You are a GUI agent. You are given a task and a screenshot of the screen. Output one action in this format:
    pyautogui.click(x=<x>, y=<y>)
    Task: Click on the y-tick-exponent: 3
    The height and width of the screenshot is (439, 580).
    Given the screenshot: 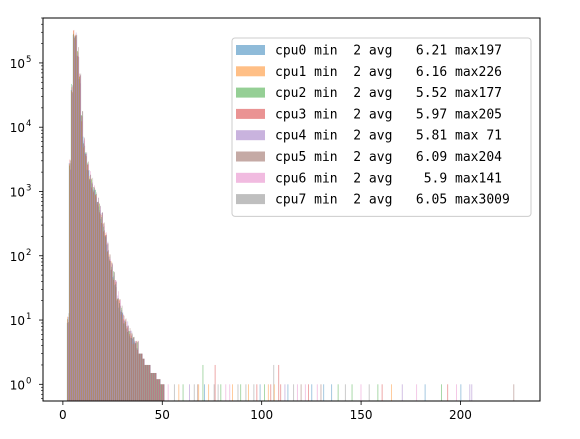 What is the action you would take?
    pyautogui.click(x=28, y=188)
    